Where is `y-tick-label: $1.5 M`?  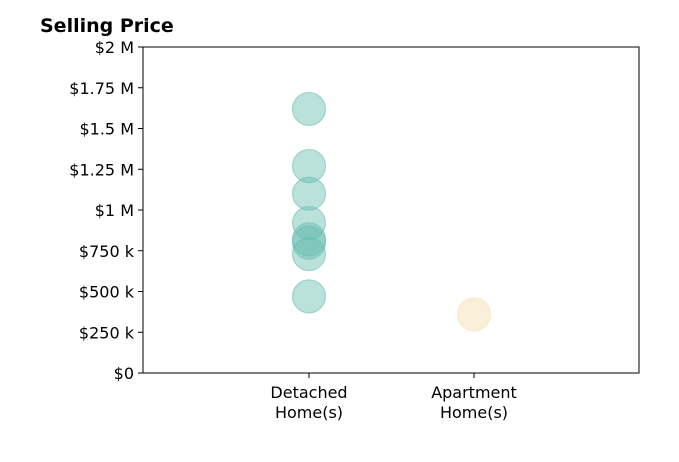 y-tick-label: $1.5 M is located at coordinates (106, 129).